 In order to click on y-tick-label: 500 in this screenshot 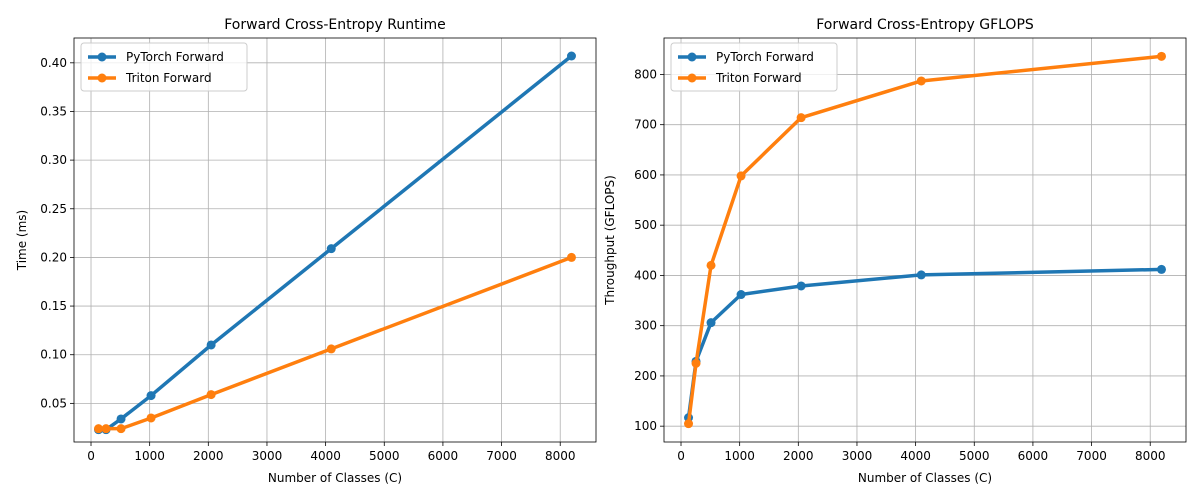, I will do `click(645, 225)`.